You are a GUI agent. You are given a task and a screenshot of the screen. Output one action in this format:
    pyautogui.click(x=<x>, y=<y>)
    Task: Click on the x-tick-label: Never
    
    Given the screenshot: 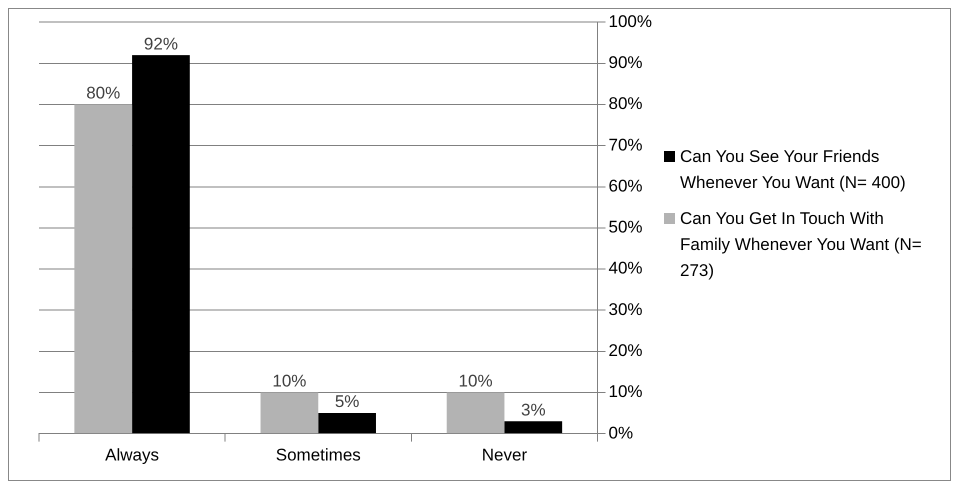 What is the action you would take?
    pyautogui.click(x=505, y=454)
    